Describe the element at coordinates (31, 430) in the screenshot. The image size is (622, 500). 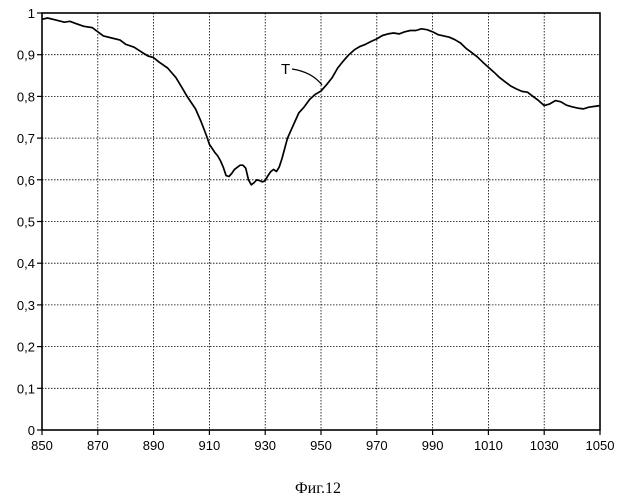
I see `y-tick-label: 0` at that location.